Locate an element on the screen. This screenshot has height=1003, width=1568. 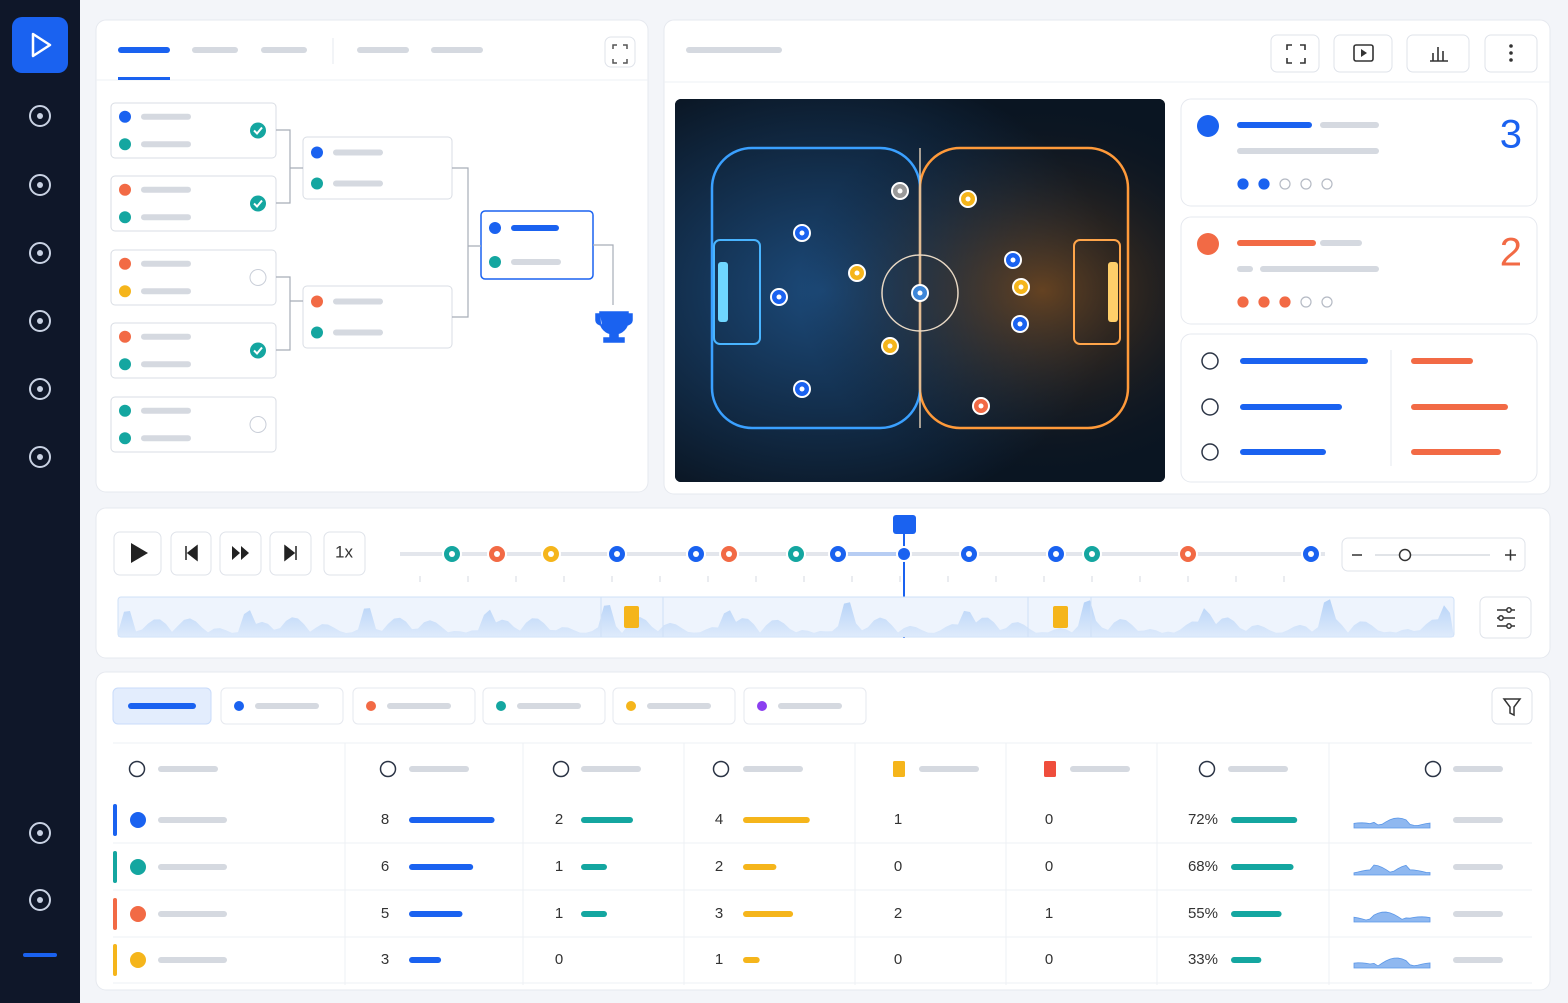
stat-value: 1 is located at coordinates (559, 913).